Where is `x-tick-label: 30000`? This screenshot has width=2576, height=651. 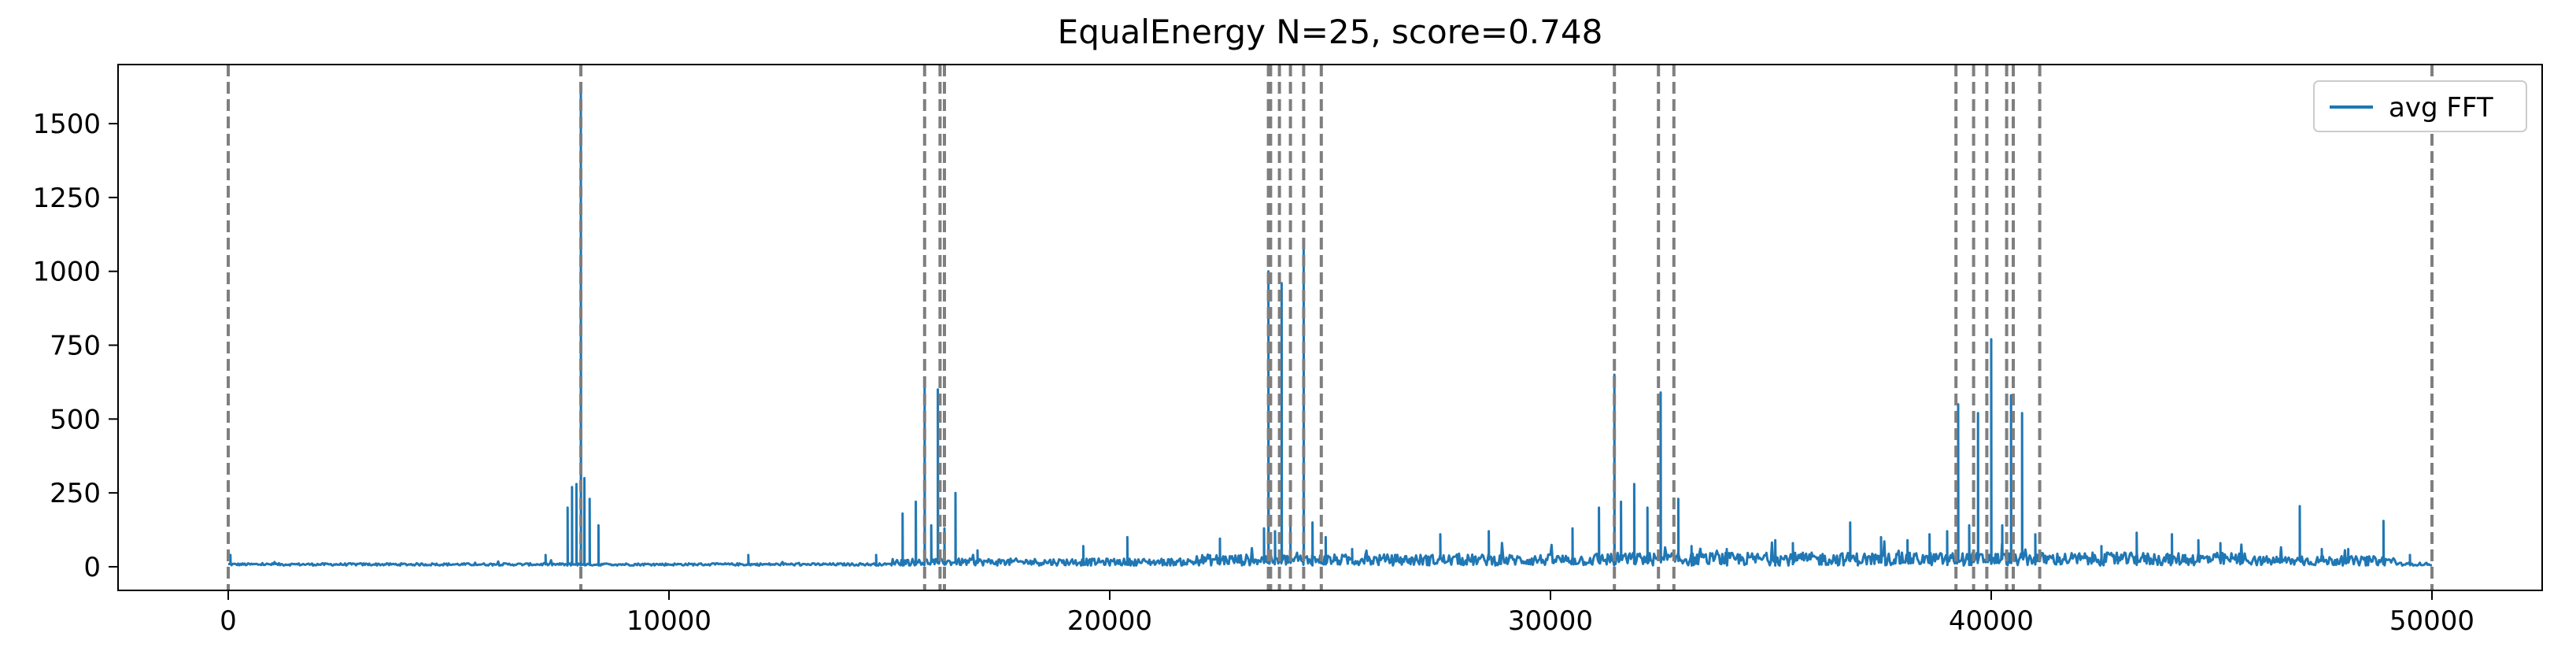 x-tick-label: 30000 is located at coordinates (1550, 621).